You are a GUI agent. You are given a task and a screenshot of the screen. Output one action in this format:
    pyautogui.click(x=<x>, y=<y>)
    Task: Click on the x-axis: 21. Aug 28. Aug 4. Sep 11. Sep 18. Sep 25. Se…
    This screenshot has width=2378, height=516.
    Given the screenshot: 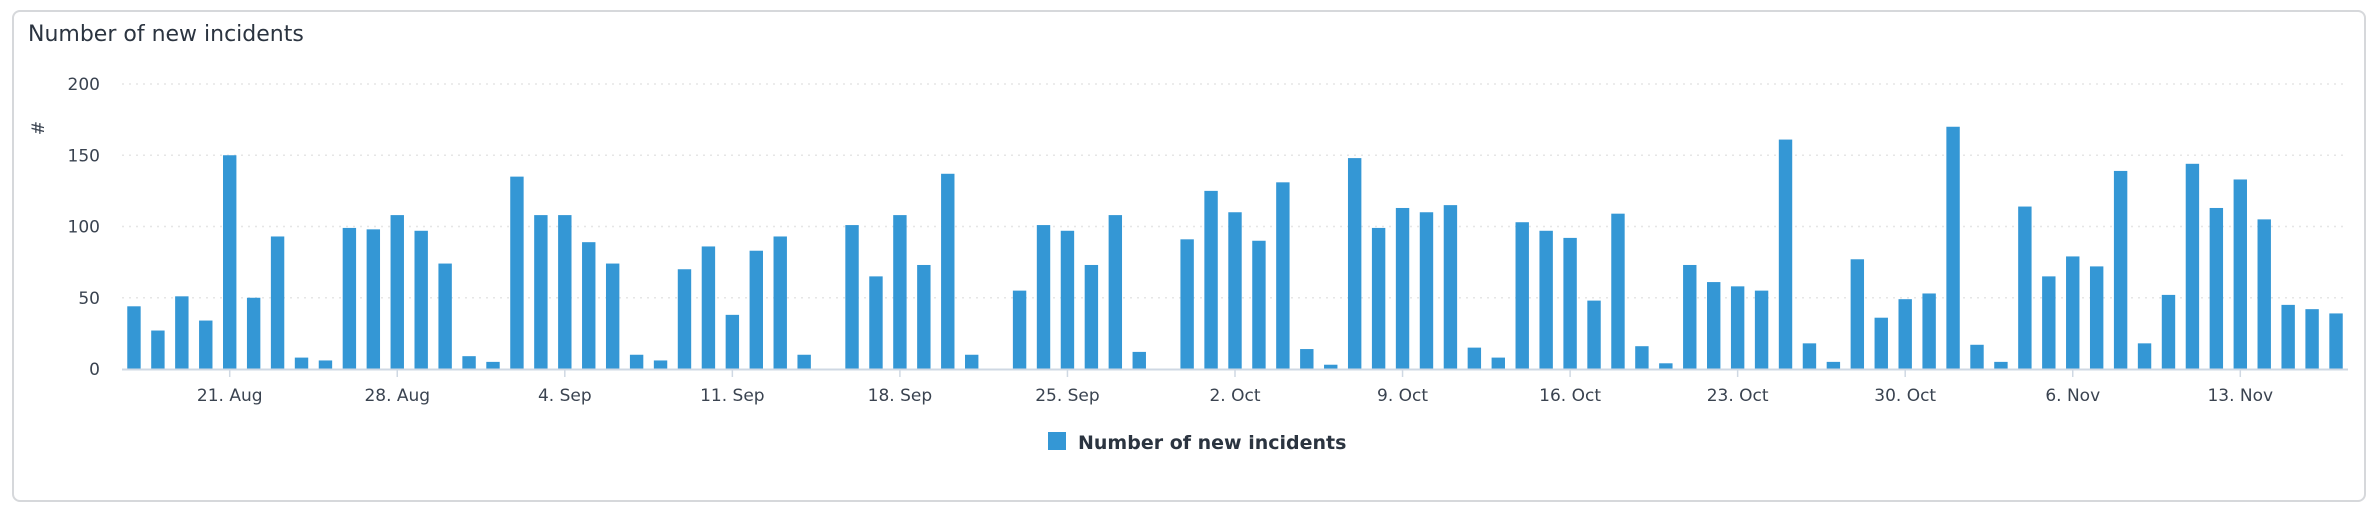 What is the action you would take?
    pyautogui.click(x=1235, y=387)
    